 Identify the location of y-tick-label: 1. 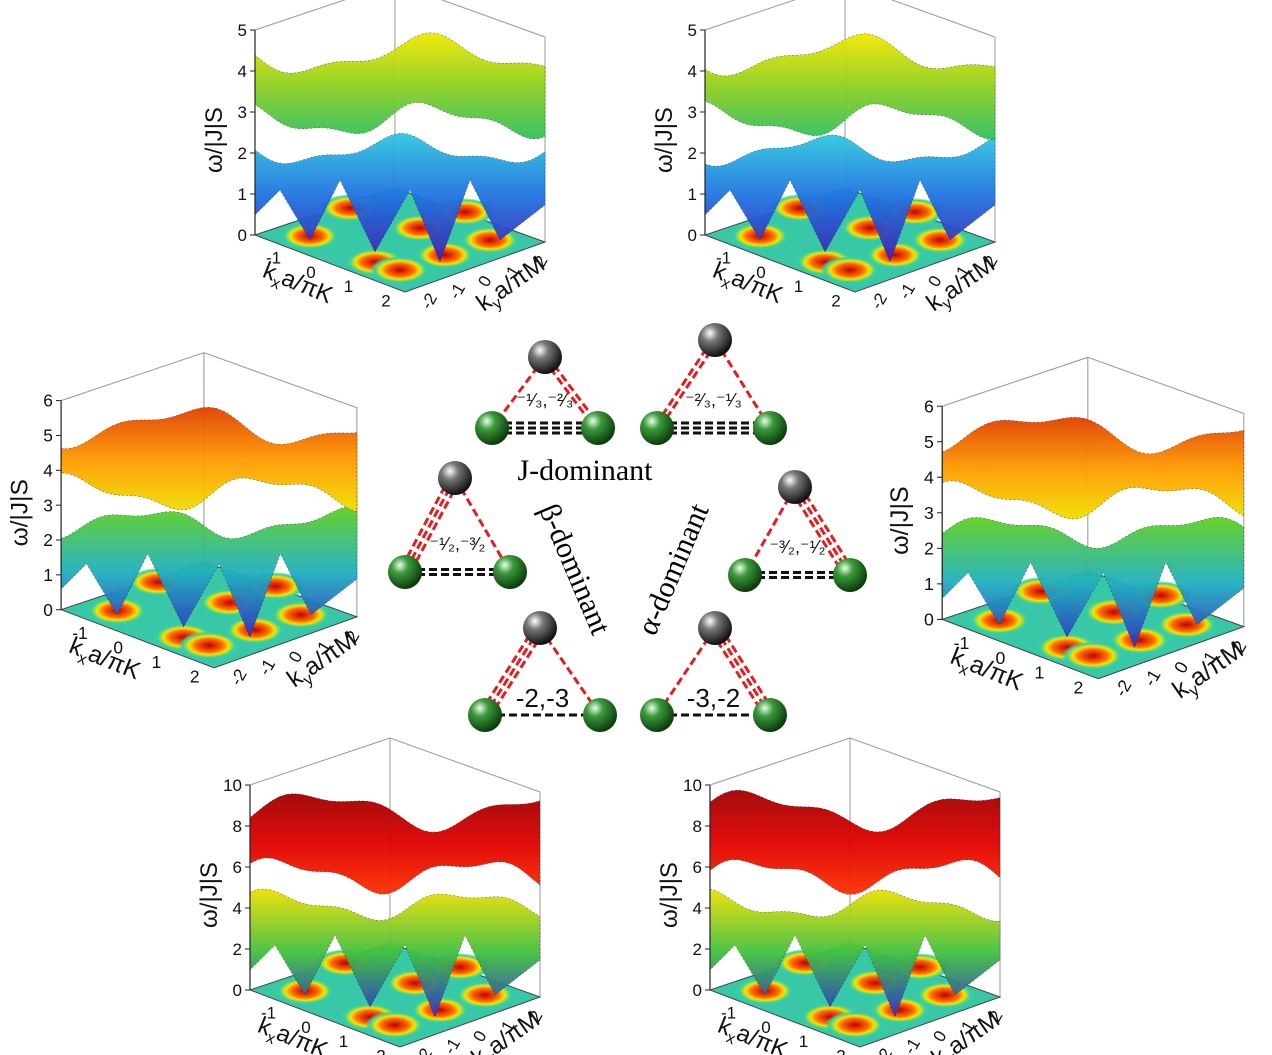
(242, 194).